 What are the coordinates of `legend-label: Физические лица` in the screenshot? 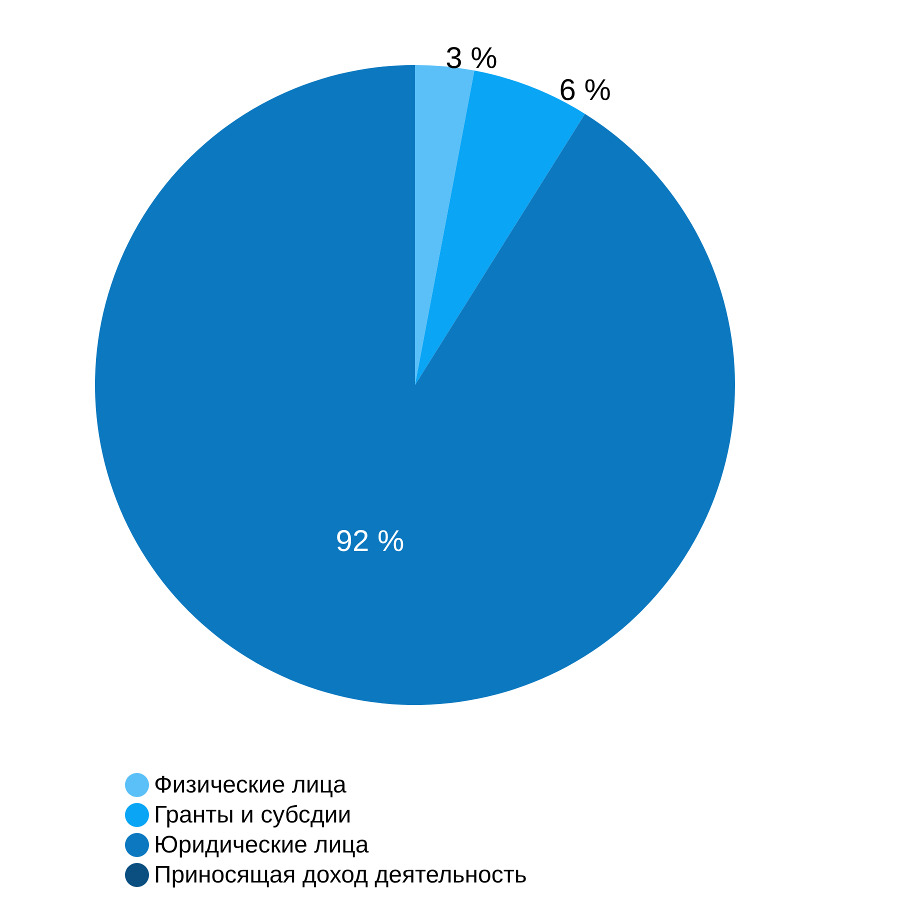 It's located at (250, 785).